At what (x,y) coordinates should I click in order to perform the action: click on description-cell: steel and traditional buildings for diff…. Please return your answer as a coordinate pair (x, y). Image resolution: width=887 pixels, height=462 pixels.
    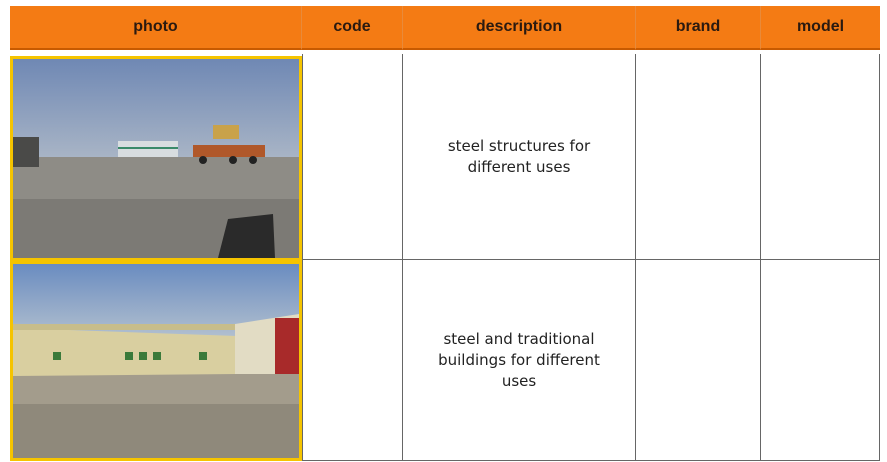
    Looking at the image, I should click on (519, 360).